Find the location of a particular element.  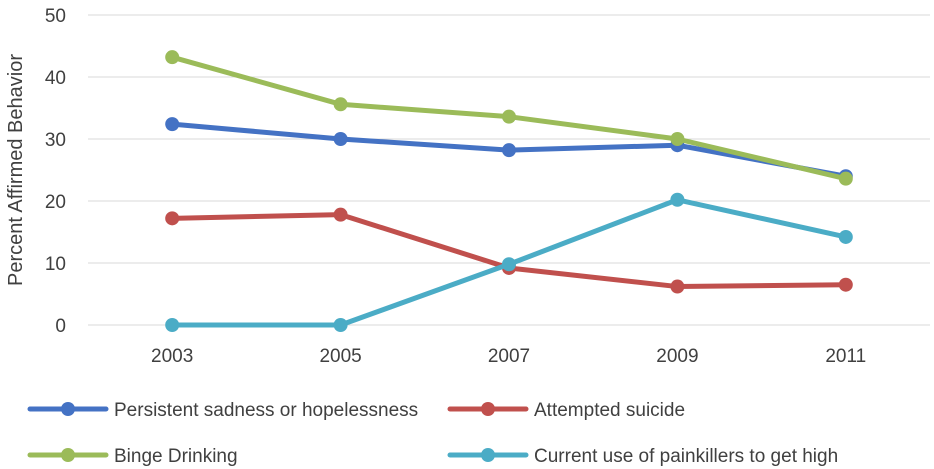

legend-item: Attempted suicide is located at coordinates (566, 410).